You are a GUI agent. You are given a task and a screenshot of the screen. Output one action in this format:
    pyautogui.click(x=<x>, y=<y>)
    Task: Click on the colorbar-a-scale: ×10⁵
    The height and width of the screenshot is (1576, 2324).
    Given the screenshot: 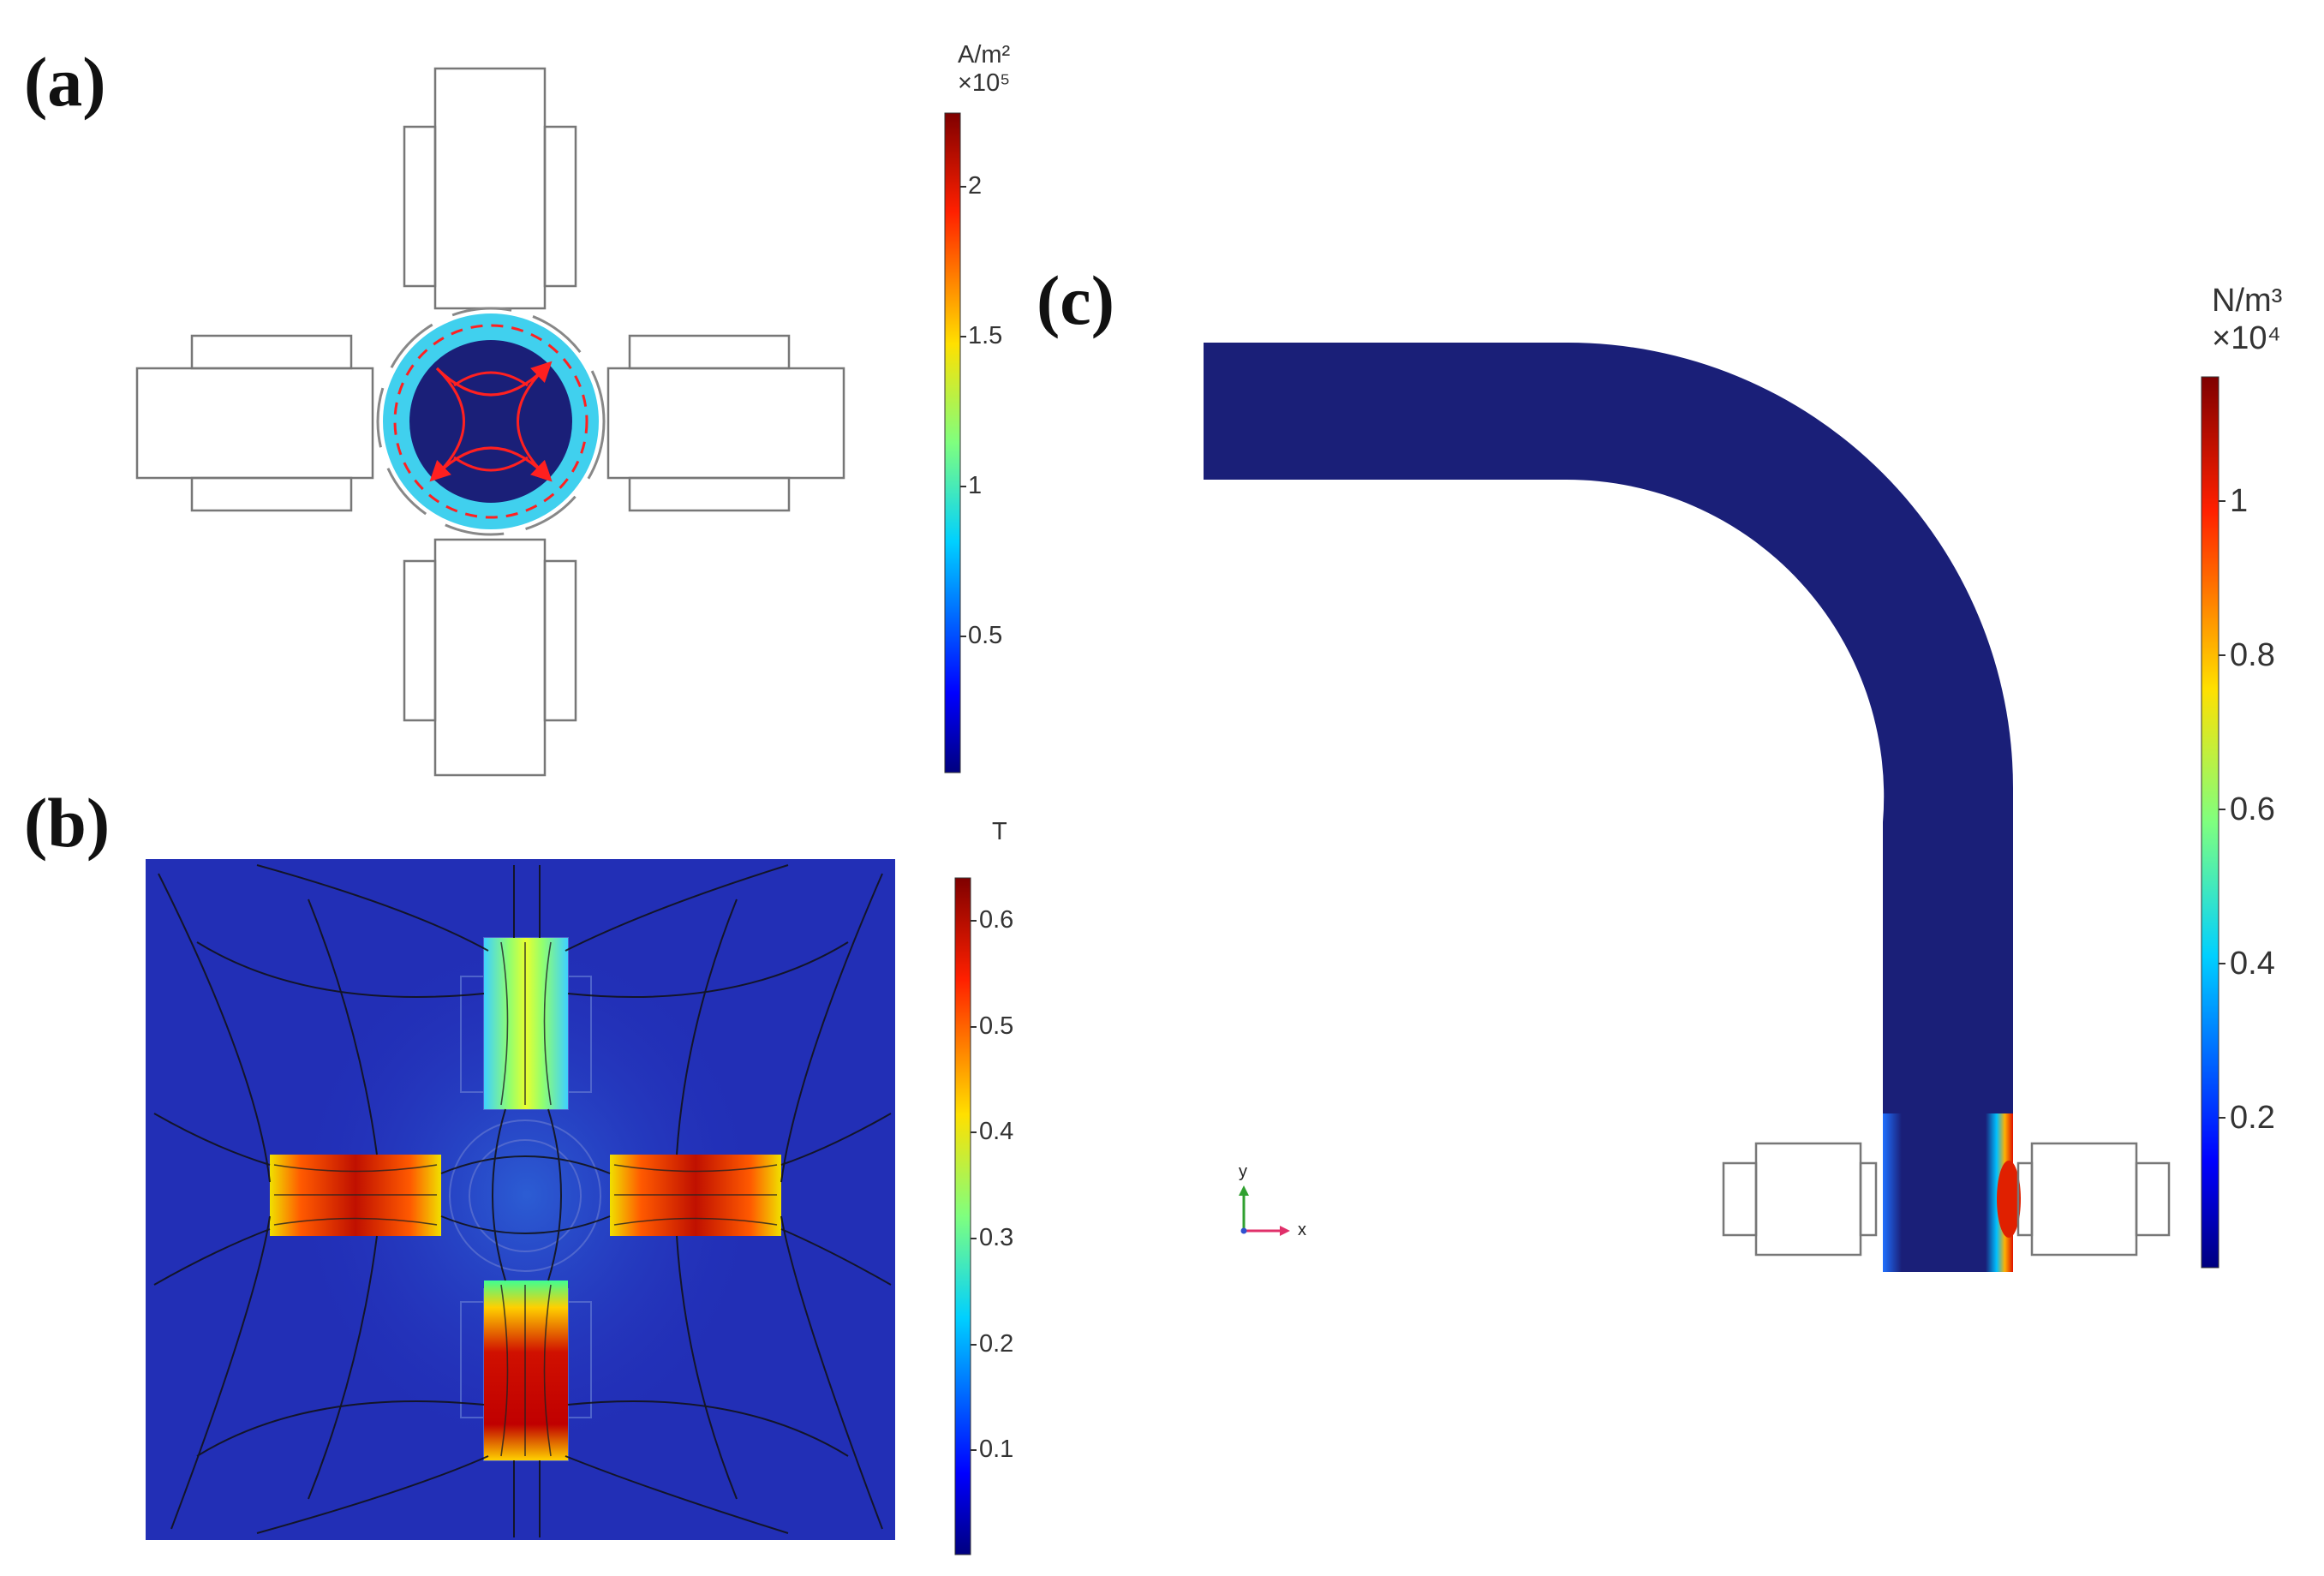 What is the action you would take?
    pyautogui.click(x=984, y=83)
    